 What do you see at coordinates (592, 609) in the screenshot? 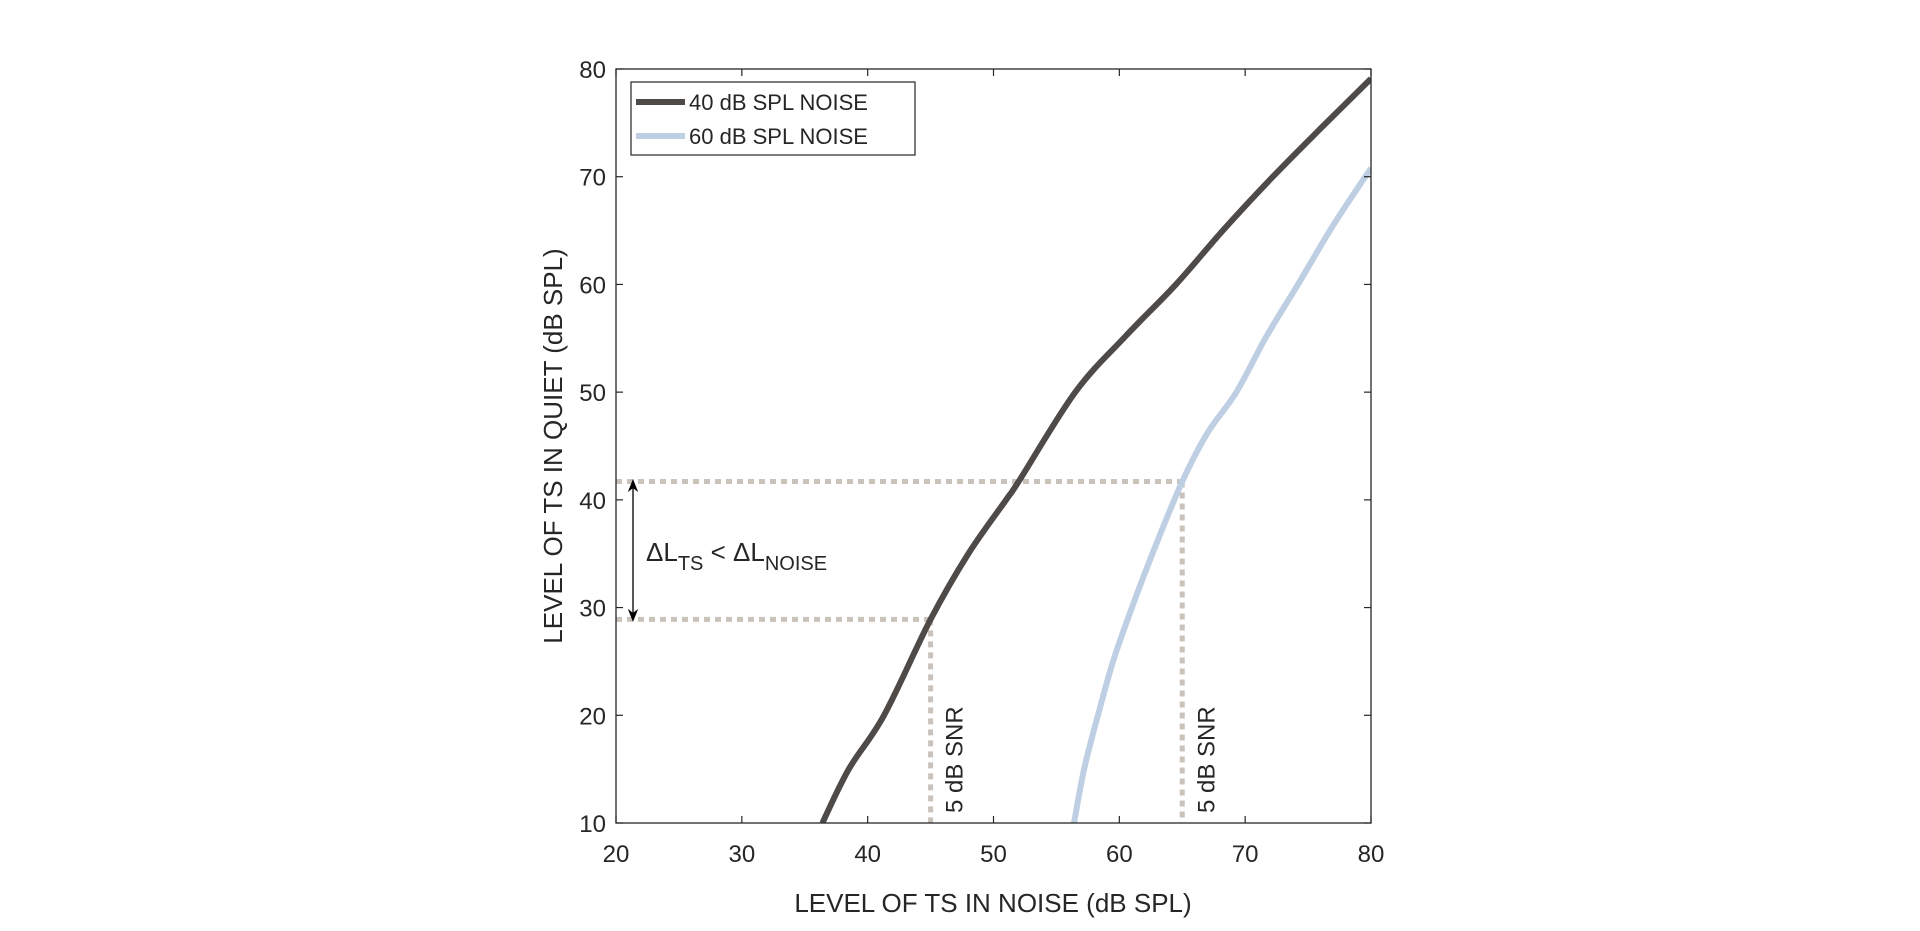
I see `y-tick-label: 30` at bounding box center [592, 609].